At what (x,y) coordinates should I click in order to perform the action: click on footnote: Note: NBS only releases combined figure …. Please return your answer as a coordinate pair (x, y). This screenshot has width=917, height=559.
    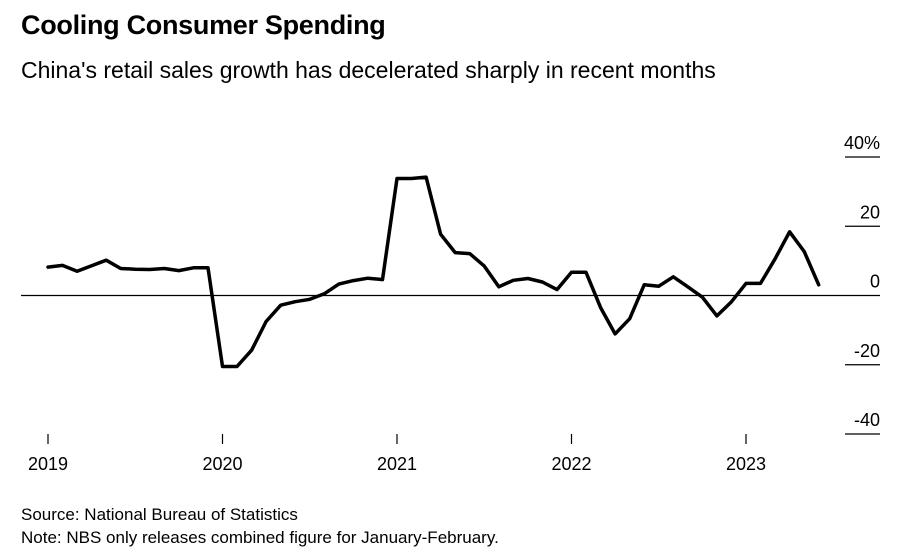
    Looking at the image, I should click on (260, 537).